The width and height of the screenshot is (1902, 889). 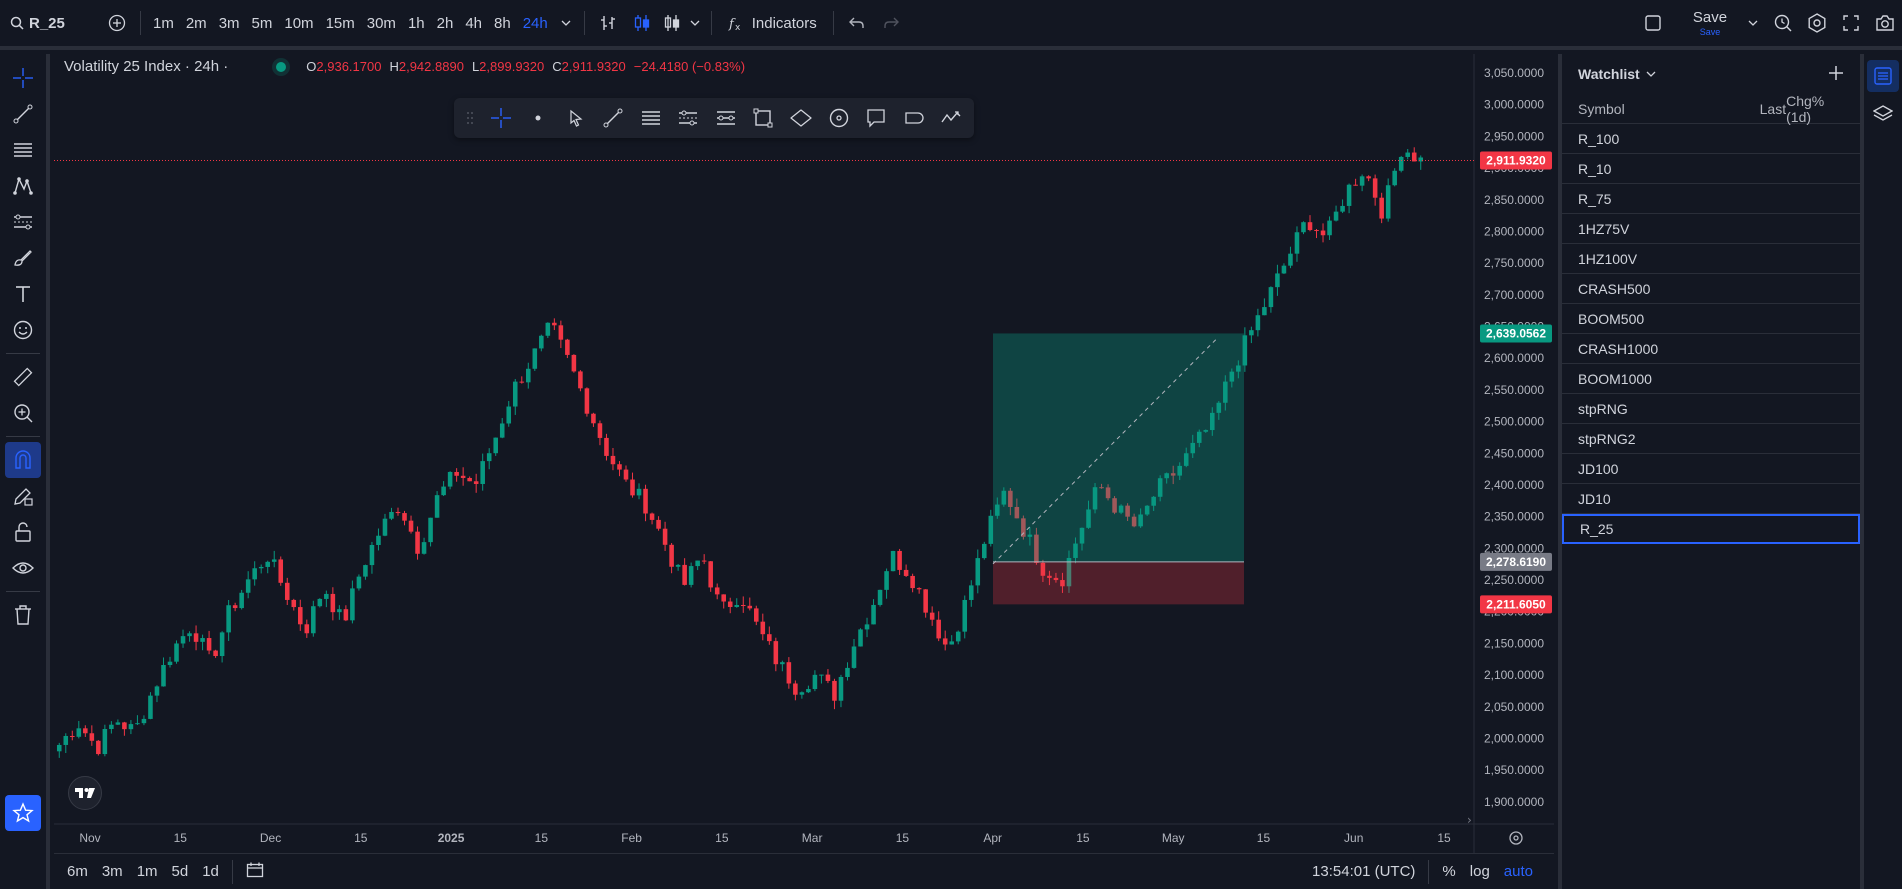 I want to click on watchlist-item: CRASH500, so click(x=1711, y=289).